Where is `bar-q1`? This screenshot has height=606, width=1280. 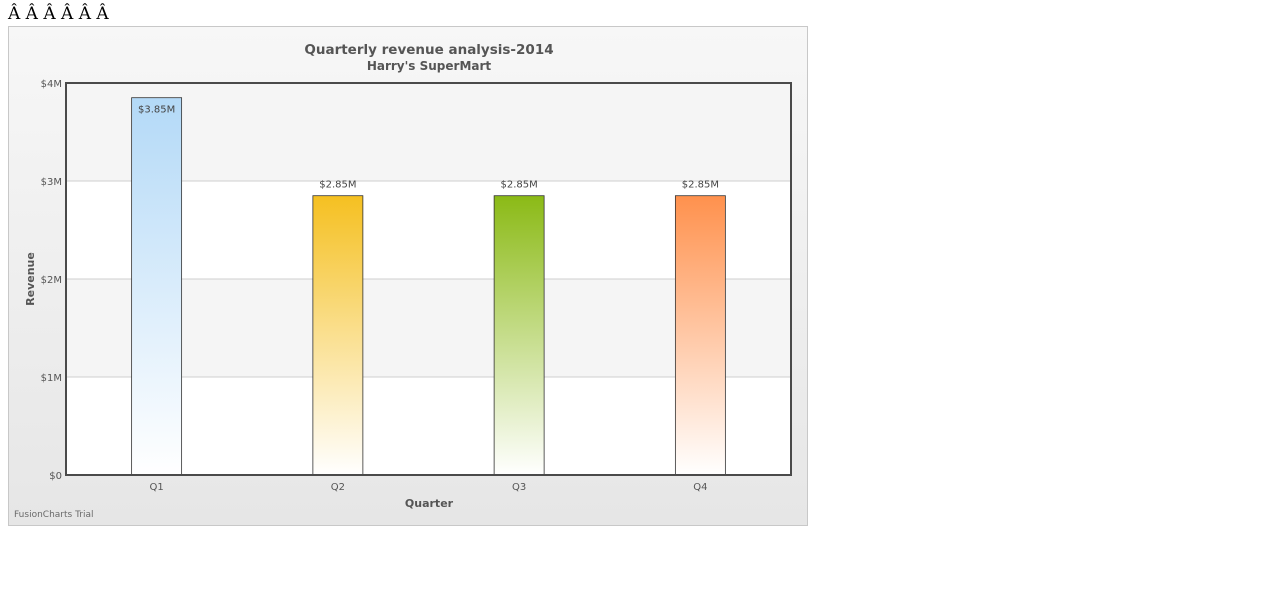 bar-q1 is located at coordinates (157, 286).